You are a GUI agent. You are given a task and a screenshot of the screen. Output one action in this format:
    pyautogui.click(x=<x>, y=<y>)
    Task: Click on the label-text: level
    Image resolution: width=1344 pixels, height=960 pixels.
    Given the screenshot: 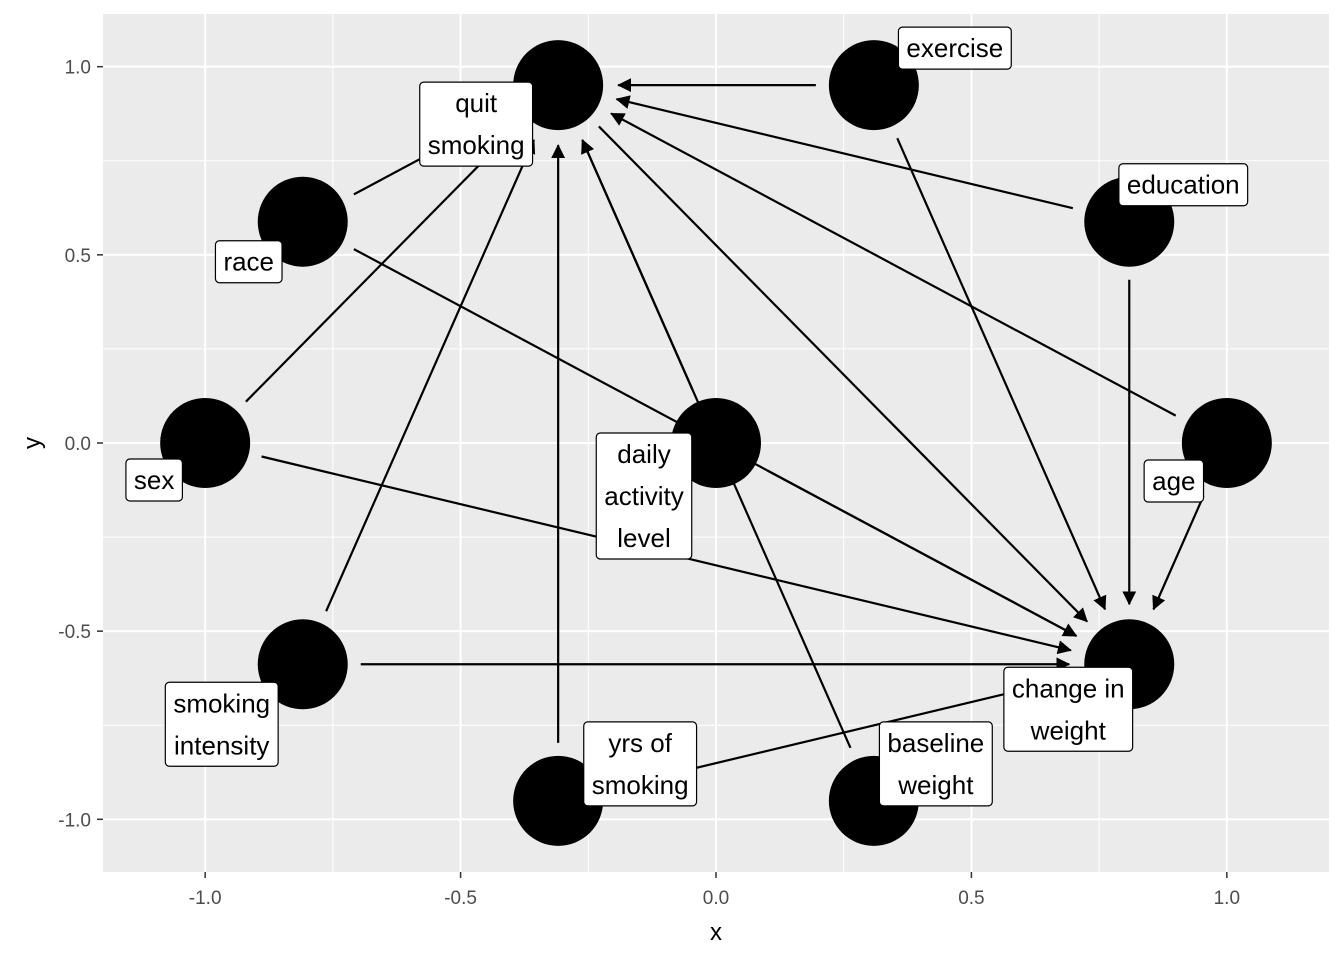 What is the action you would take?
    pyautogui.click(x=643, y=538)
    